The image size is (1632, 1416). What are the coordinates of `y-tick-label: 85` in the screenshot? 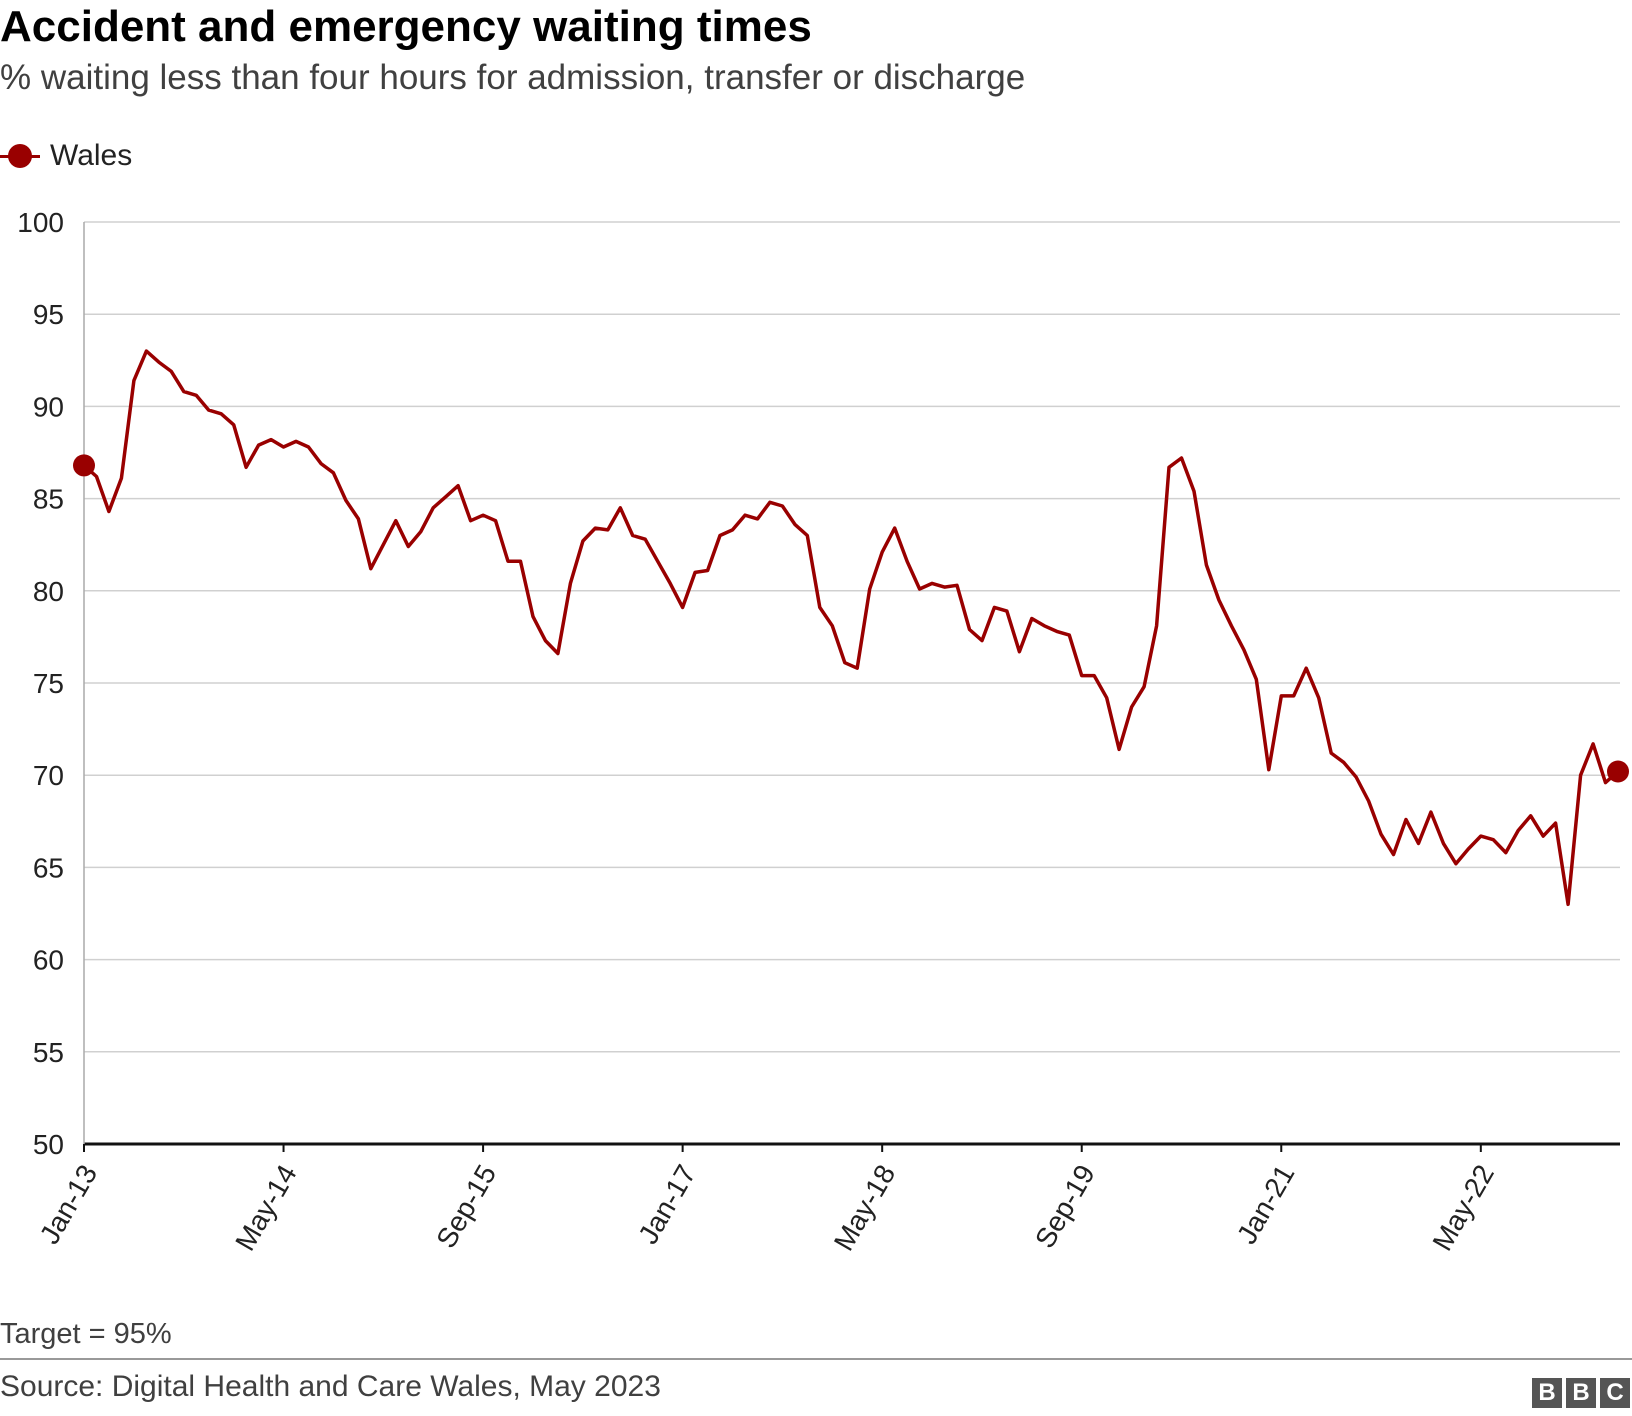 It's located at (48, 499).